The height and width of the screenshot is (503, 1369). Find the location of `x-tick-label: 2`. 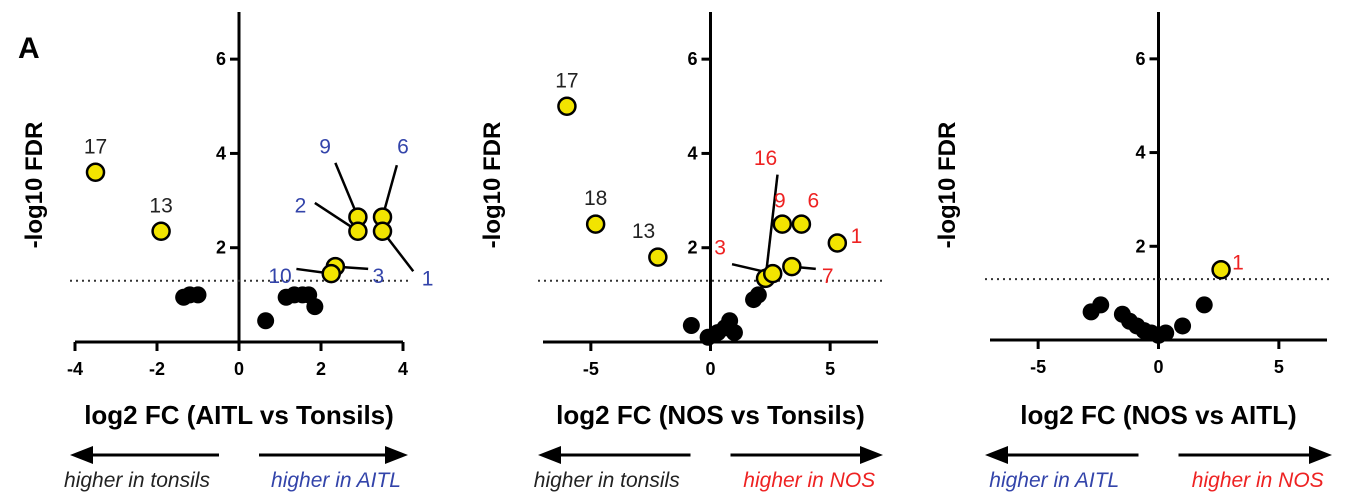

x-tick-label: 2 is located at coordinates (321, 369).